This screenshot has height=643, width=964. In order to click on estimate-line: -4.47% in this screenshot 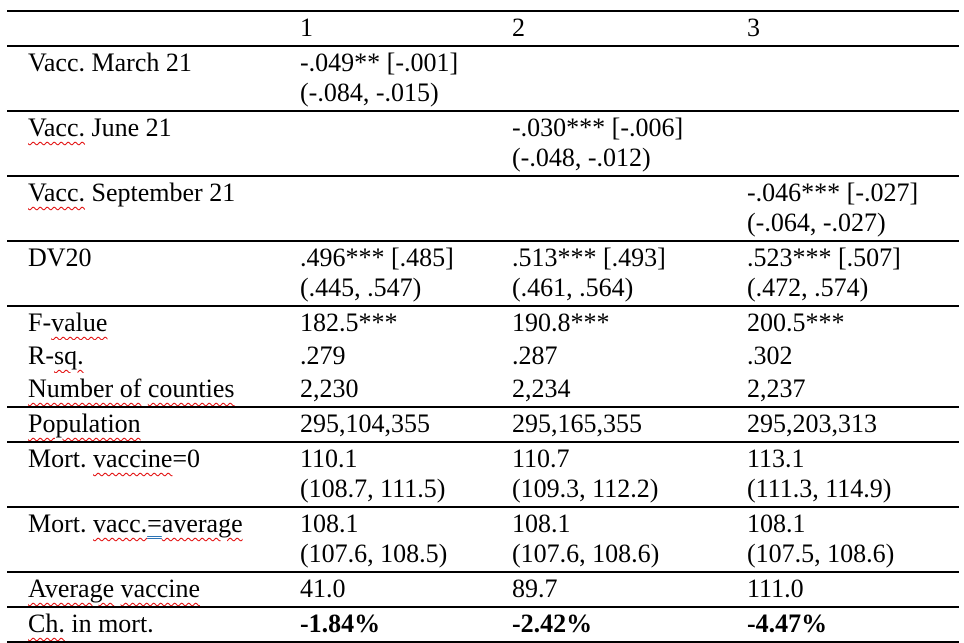, I will do `click(787, 623)`.